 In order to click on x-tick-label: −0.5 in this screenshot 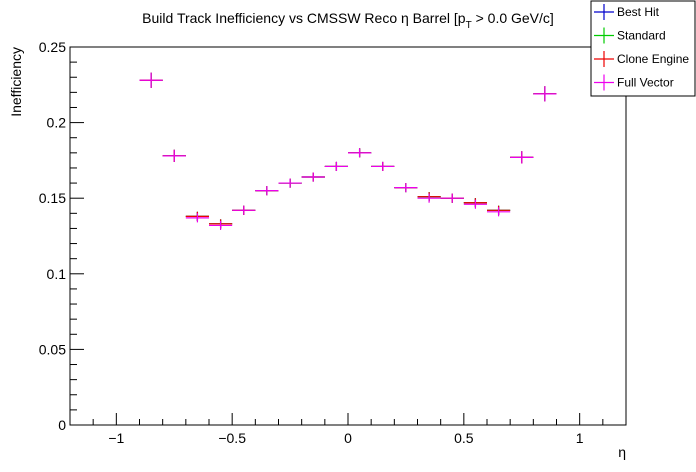, I will do `click(232, 438)`.